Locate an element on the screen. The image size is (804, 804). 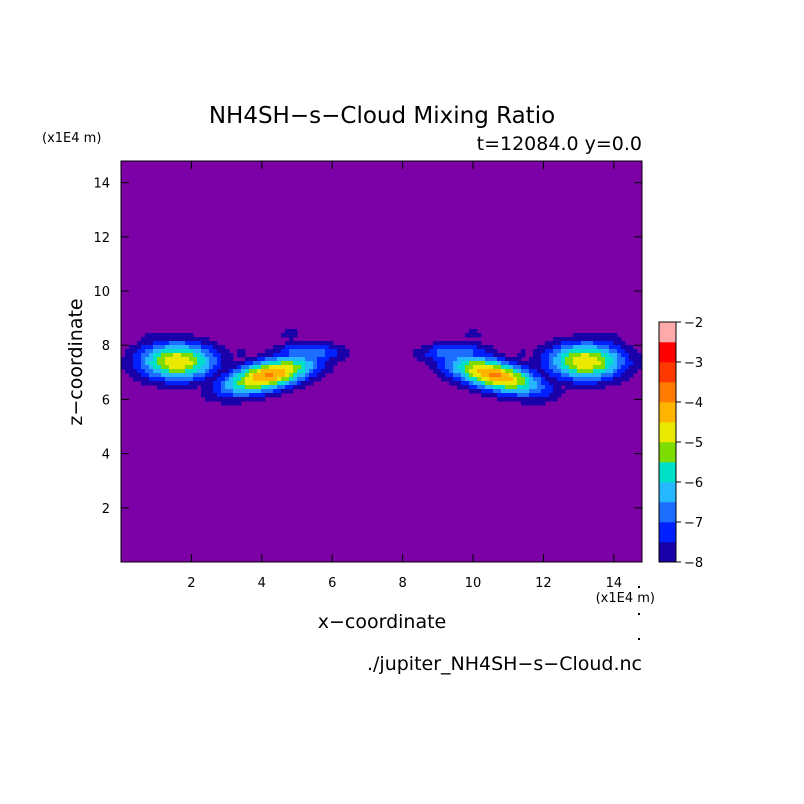
decorative-dots is located at coordinates (639, 613).